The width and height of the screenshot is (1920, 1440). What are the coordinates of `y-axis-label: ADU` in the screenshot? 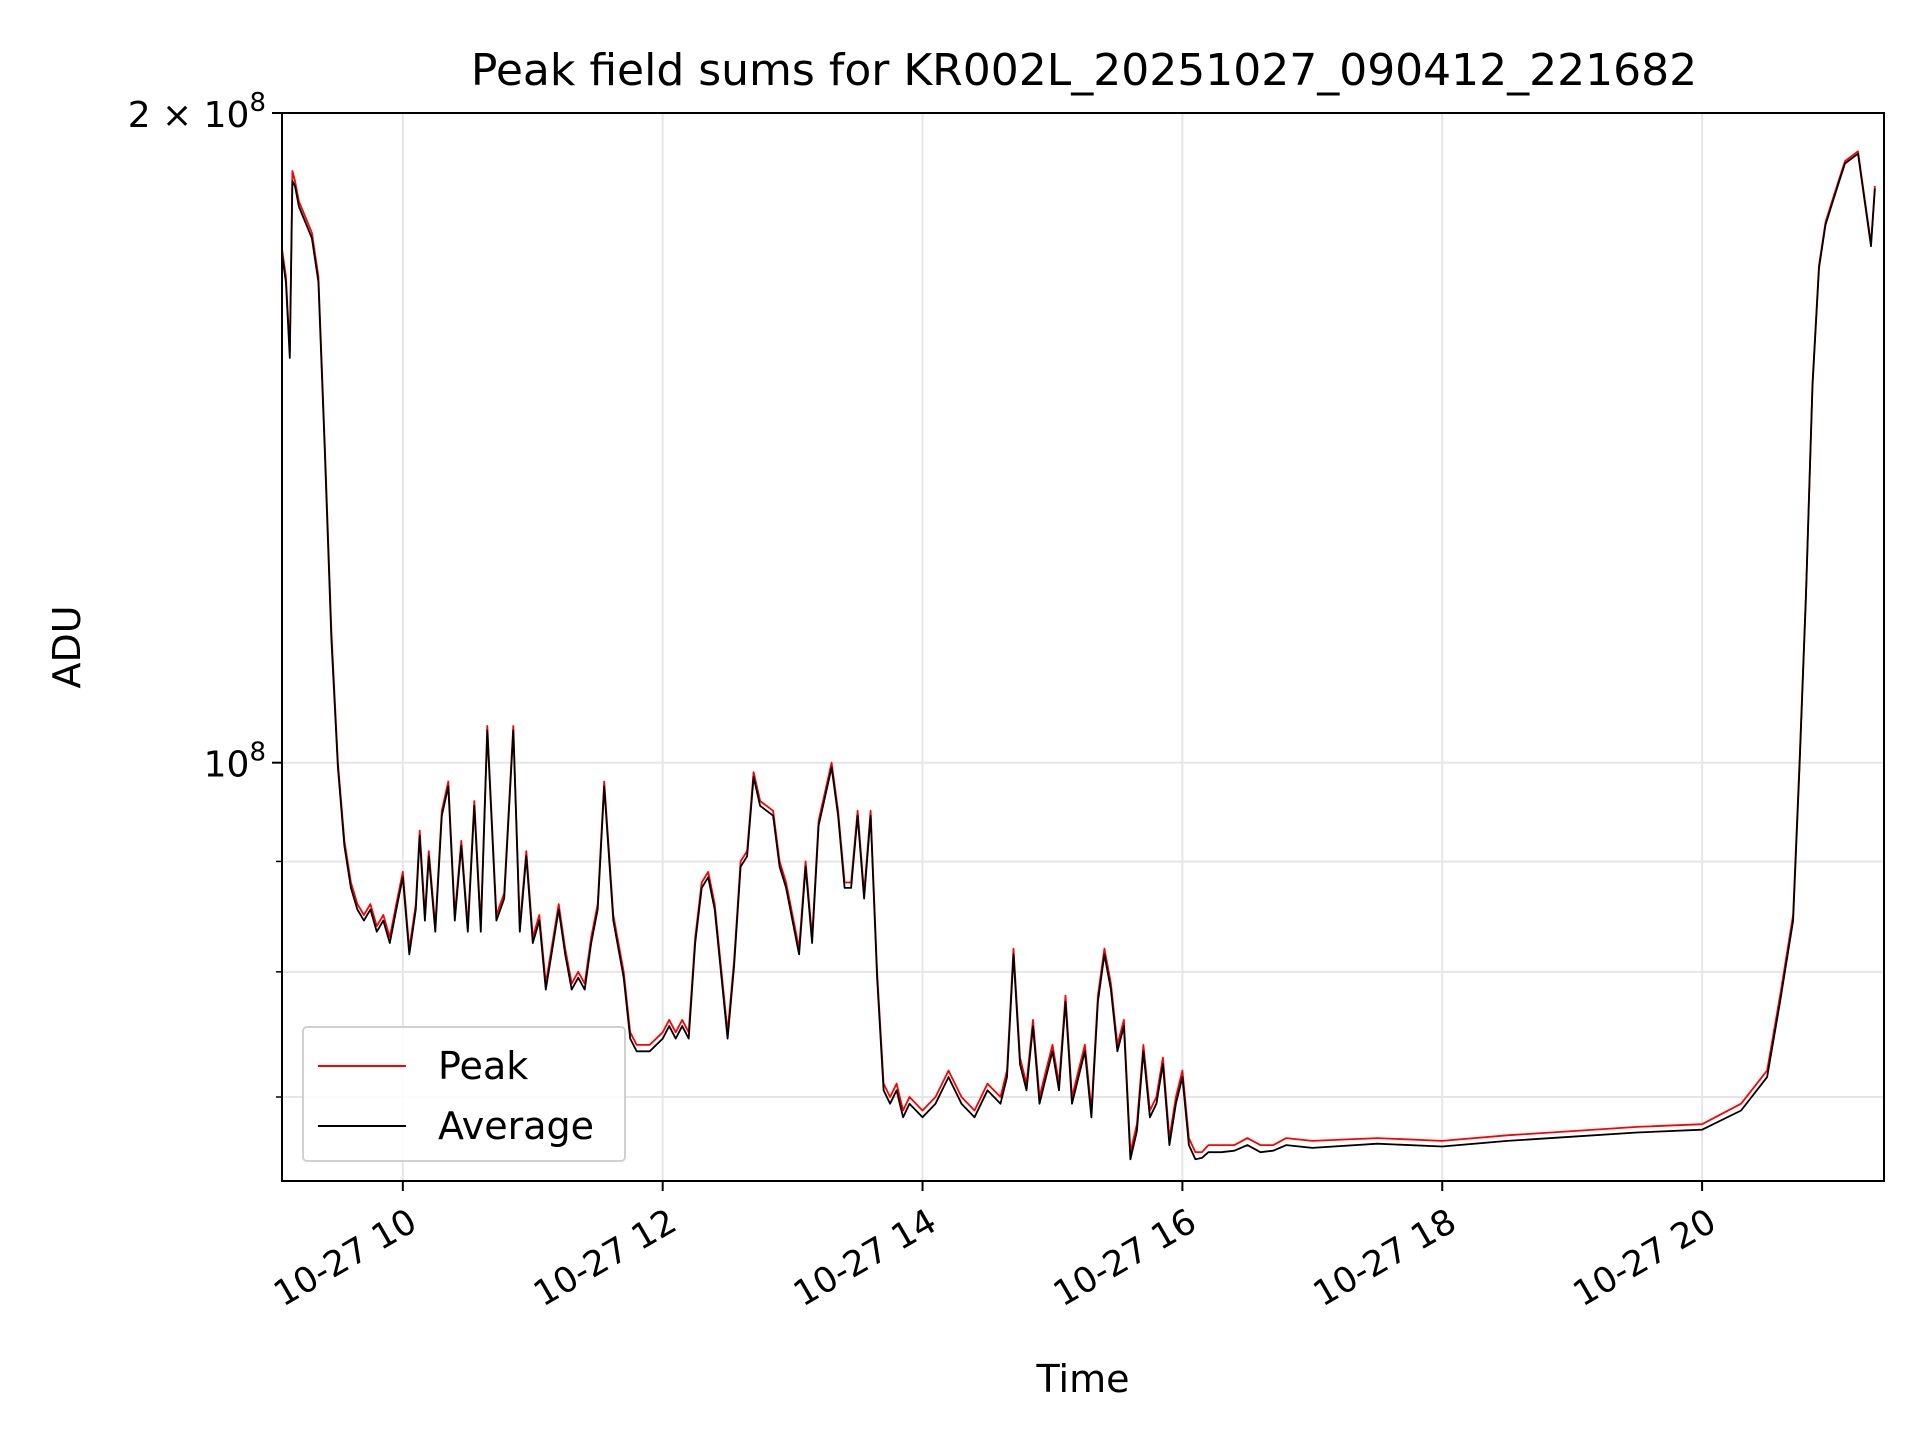 It's located at (67, 646).